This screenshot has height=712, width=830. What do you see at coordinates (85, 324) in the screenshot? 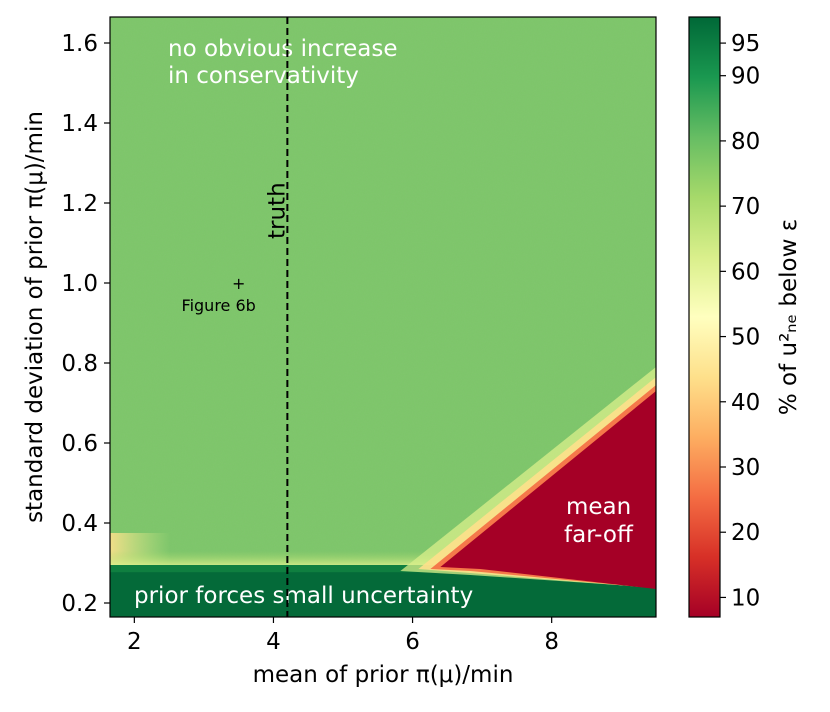
I see `y-axis: 0.2 0.4 0.6 0.8 1.0 1.2 1.4 1.6` at bounding box center [85, 324].